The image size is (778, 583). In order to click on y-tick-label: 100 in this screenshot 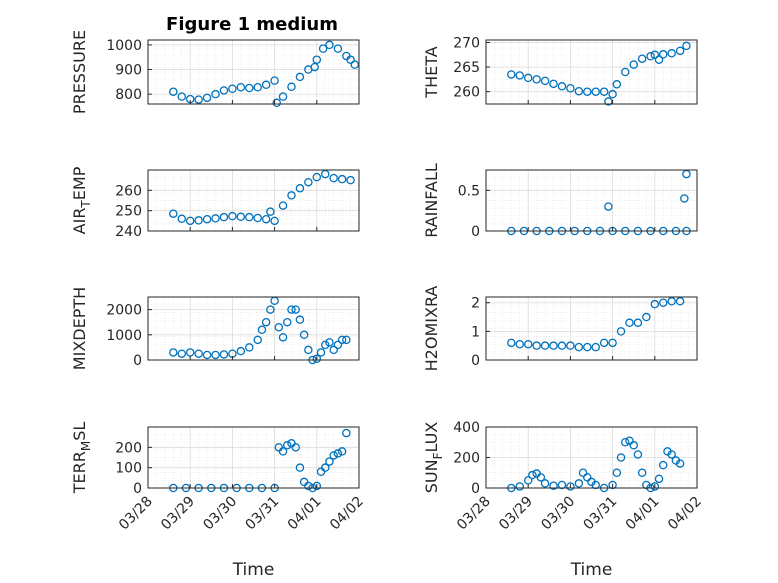, I will do `click(128, 469)`.